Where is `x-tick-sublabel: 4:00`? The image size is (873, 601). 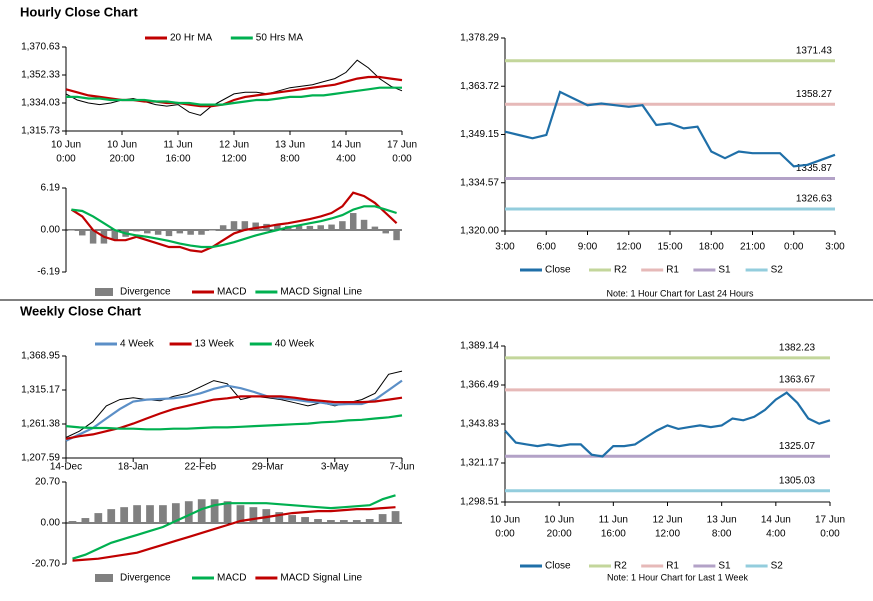
x-tick-sublabel: 4:00 is located at coordinates (776, 534).